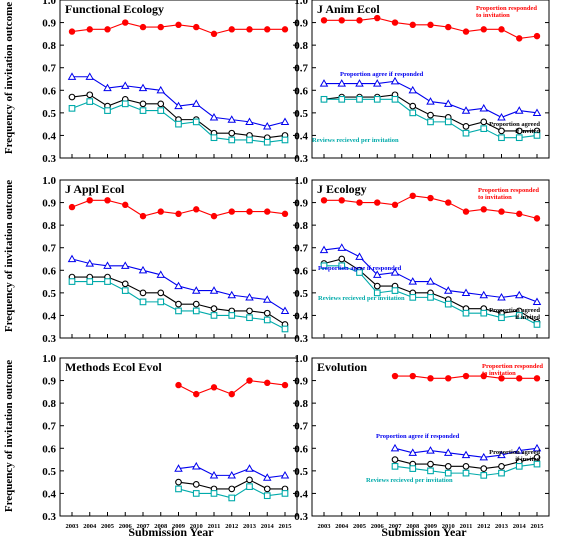 The height and width of the screenshot is (541, 567). Describe the element at coordinates (170, 260) in the screenshot. I see `panel-2: 0.3 0.4 0.5 0.6 0.7 0.8 0.9 1.0 J Appl Ecol` at that location.